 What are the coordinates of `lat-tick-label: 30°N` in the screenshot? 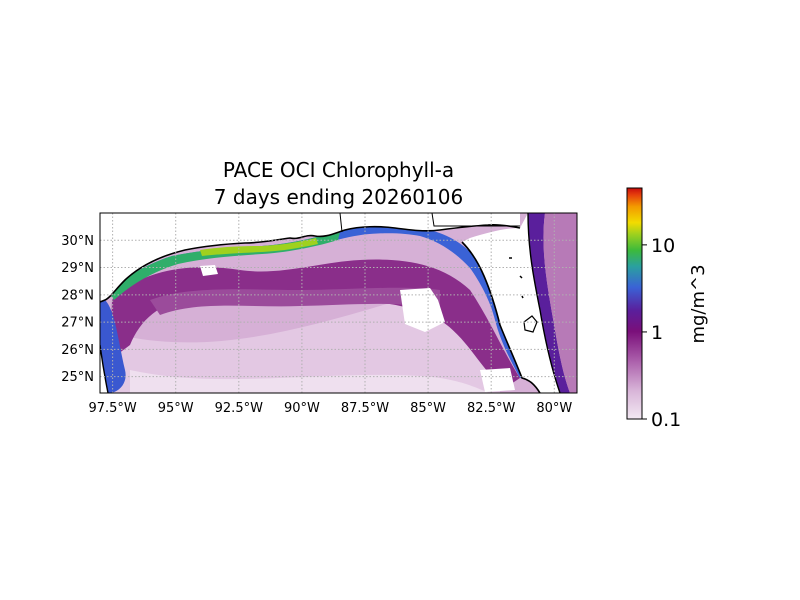 It's located at (77, 241).